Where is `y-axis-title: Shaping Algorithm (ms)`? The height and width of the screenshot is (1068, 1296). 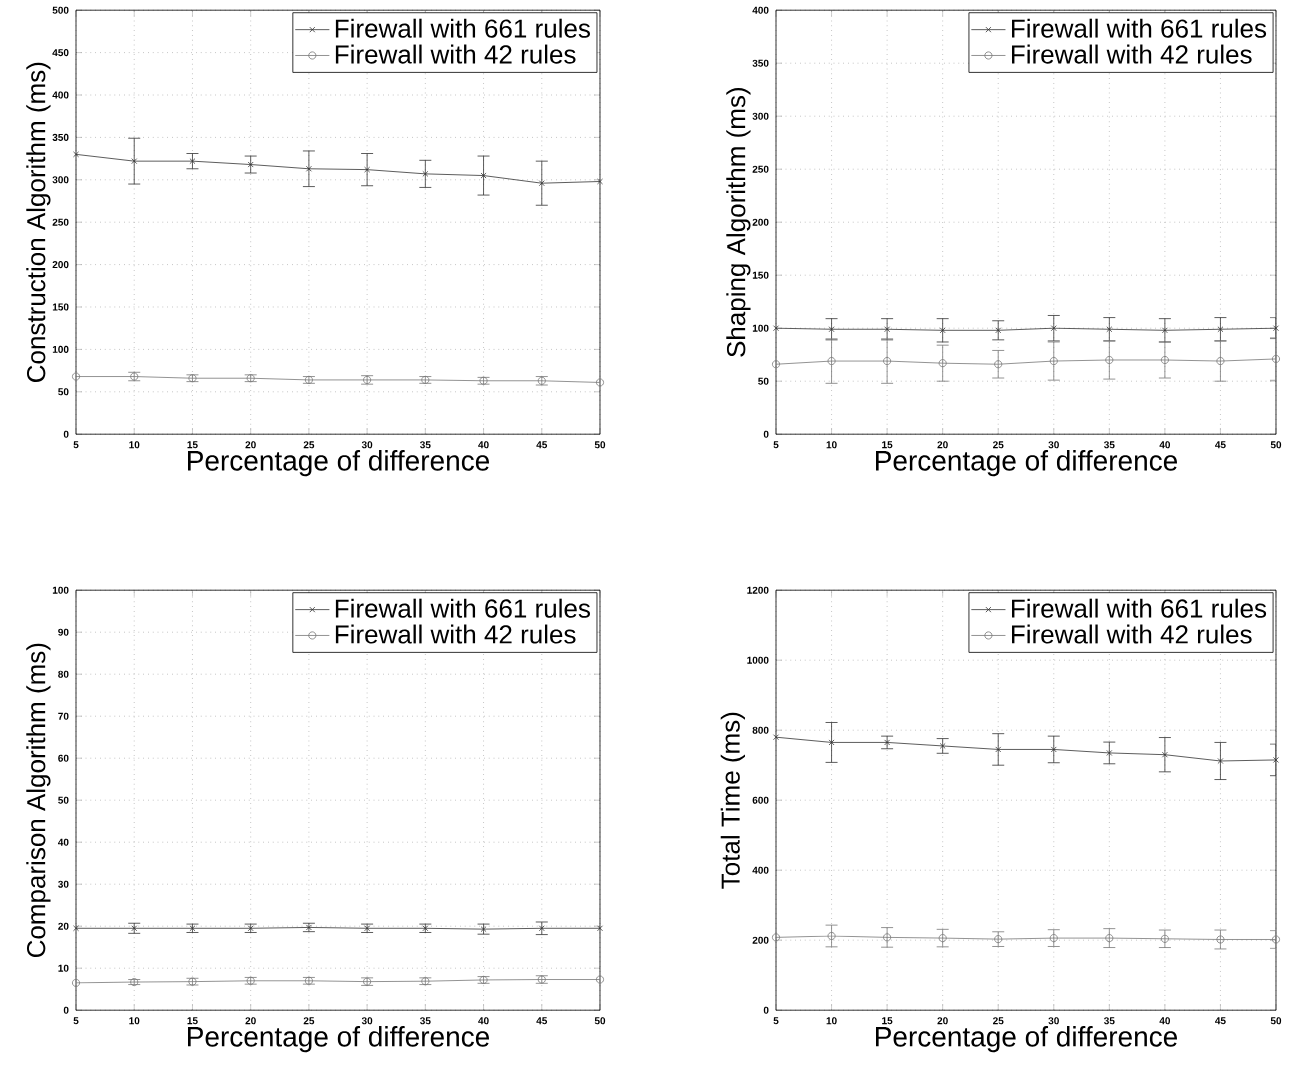
y-axis-title: Shaping Algorithm (ms) is located at coordinates (738, 222).